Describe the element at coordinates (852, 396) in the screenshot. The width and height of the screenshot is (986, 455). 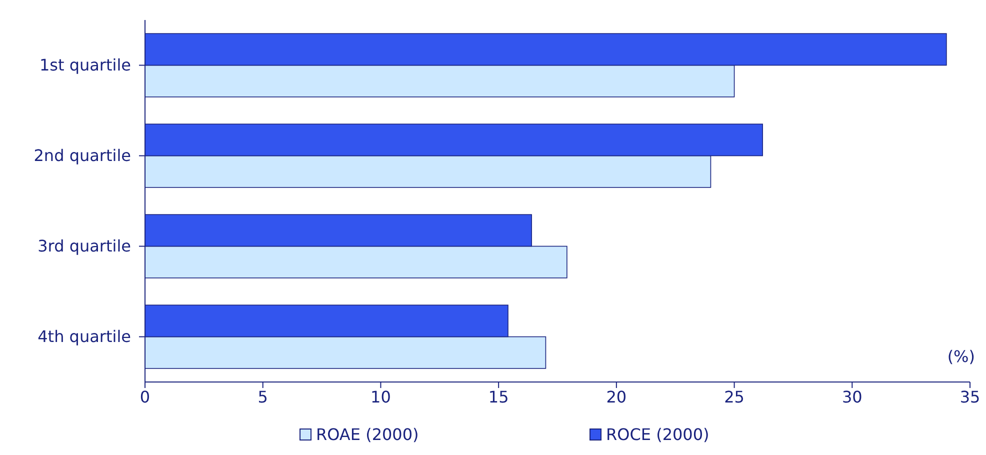
I see `x-tick-label: 30` at that location.